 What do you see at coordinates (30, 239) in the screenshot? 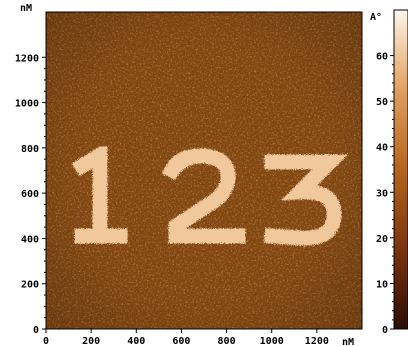
I see `y-tick-label: 400` at bounding box center [30, 239].